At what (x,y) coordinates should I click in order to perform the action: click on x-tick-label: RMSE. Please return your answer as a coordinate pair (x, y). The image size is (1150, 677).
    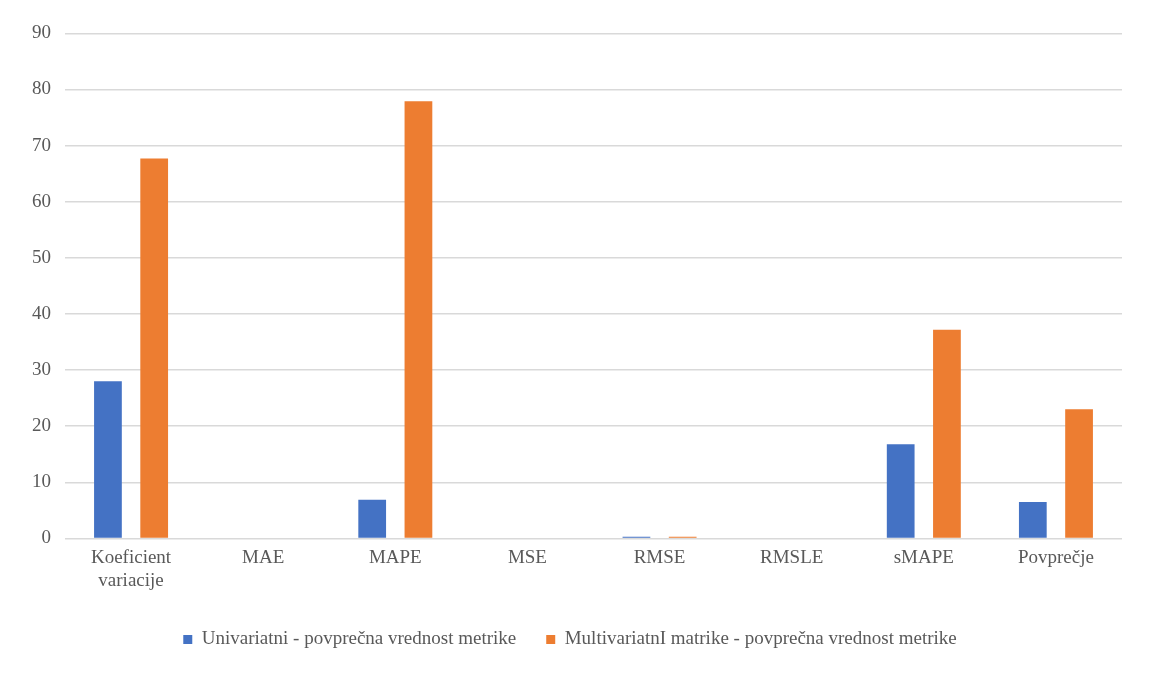
    Looking at the image, I should click on (659, 556).